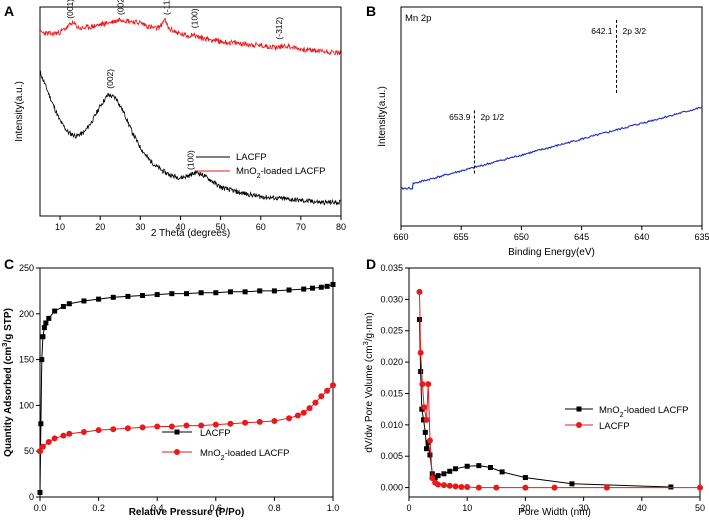  Describe the element at coordinates (251, 157) in the screenshot. I see `chart-a-legend-label-lacfp: LACFP` at that location.